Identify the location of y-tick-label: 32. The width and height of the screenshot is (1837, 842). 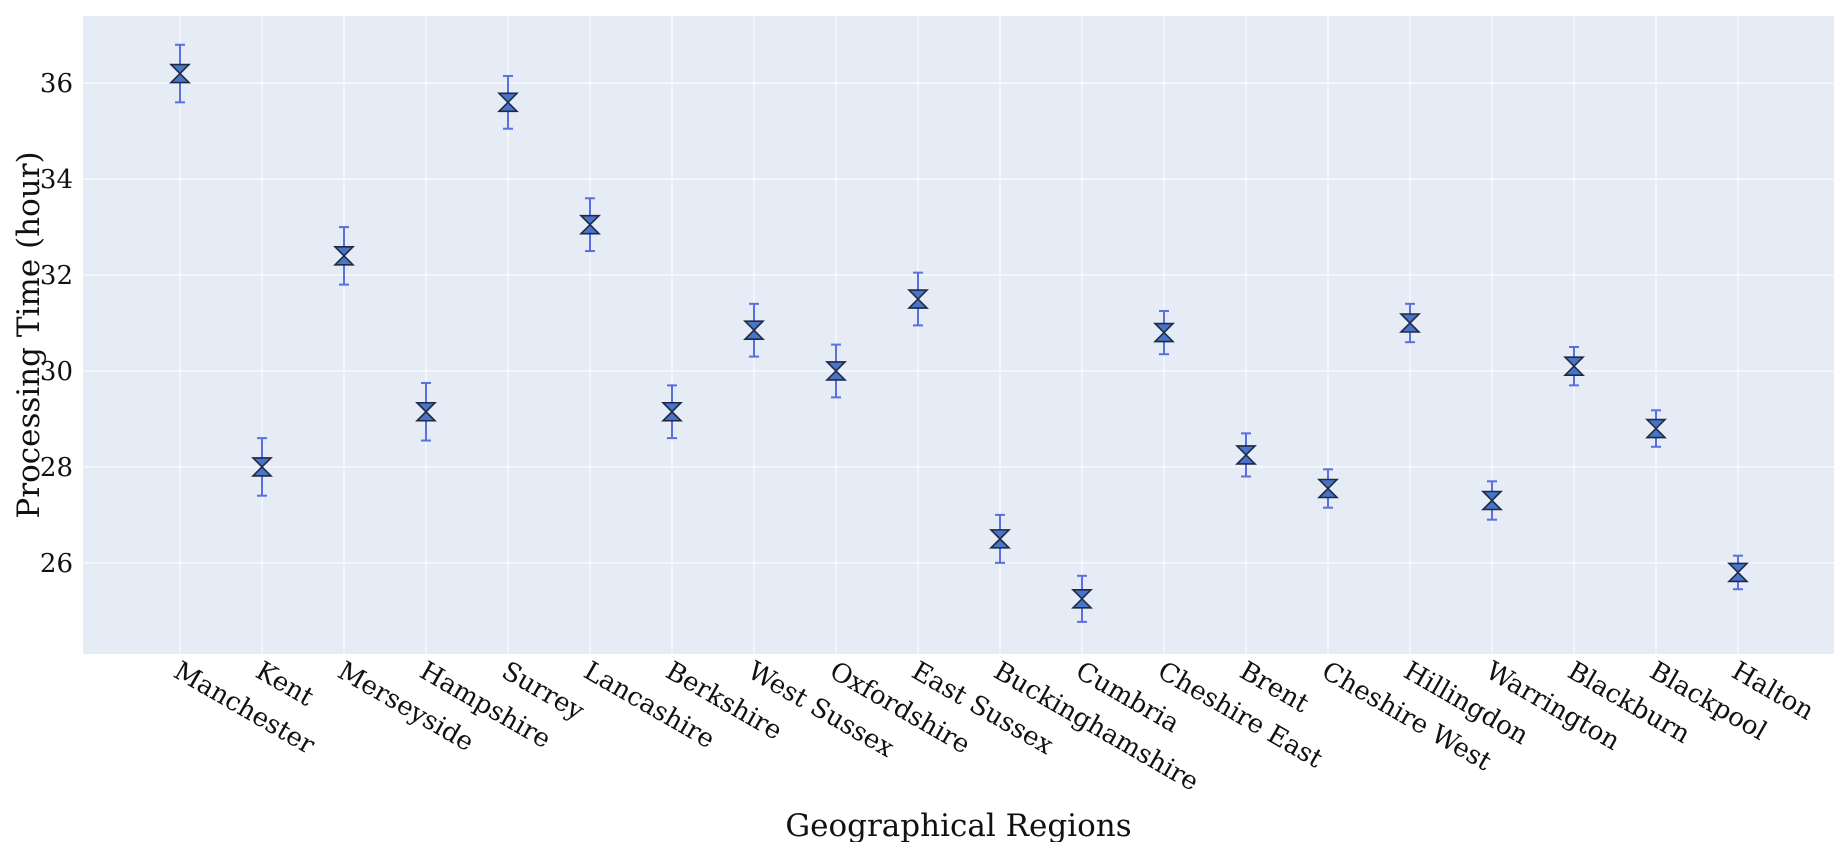
(56, 276).